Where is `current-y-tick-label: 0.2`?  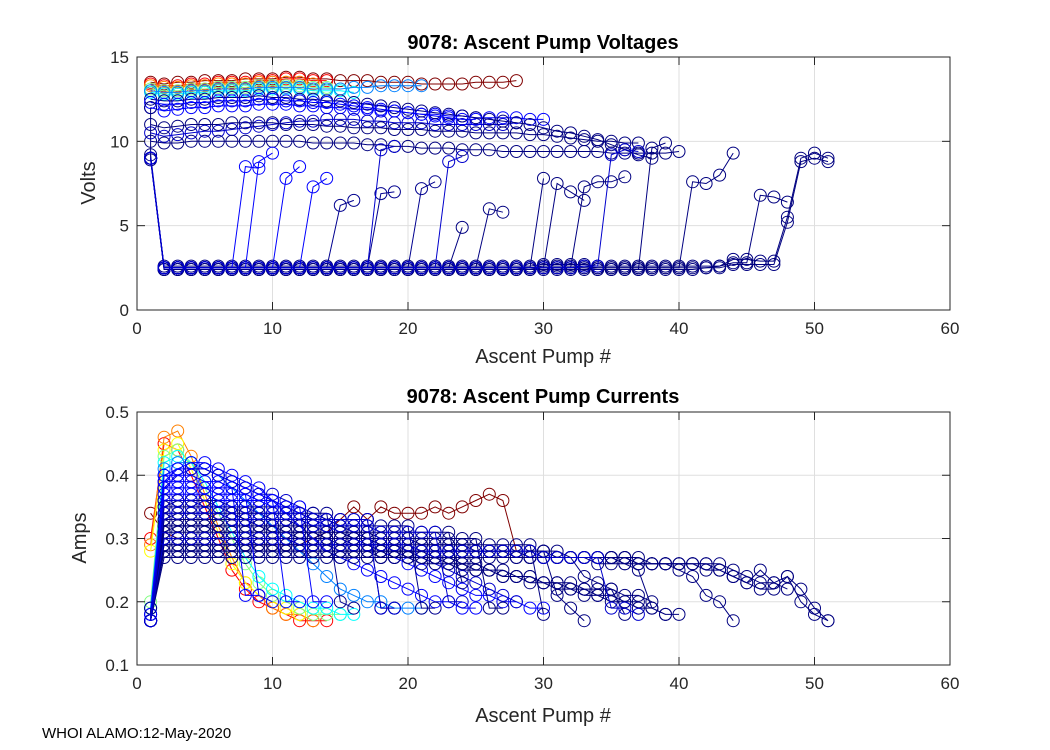
current-y-tick-label: 0.2 is located at coordinates (117, 602).